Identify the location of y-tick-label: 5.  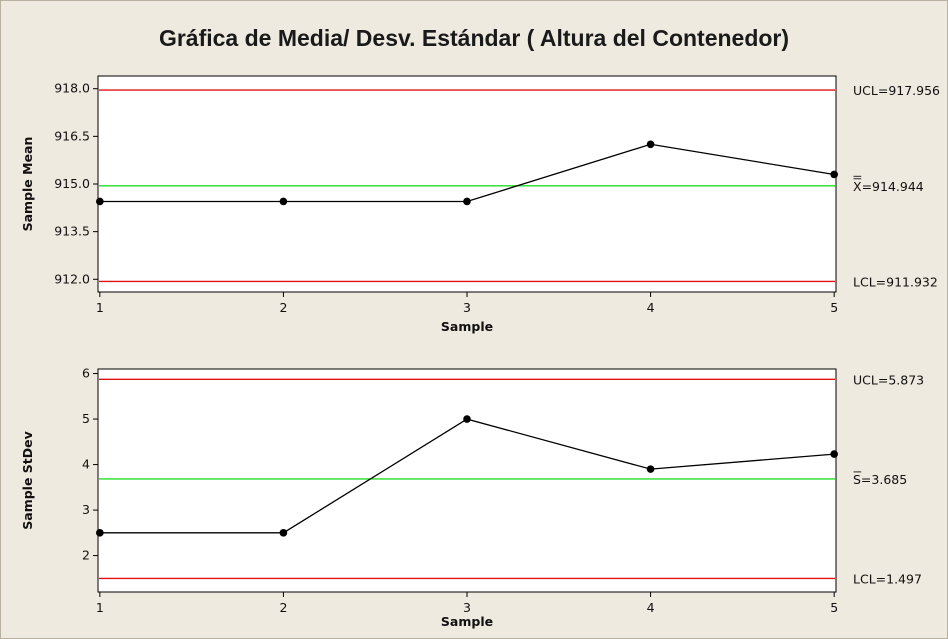
(86, 418).